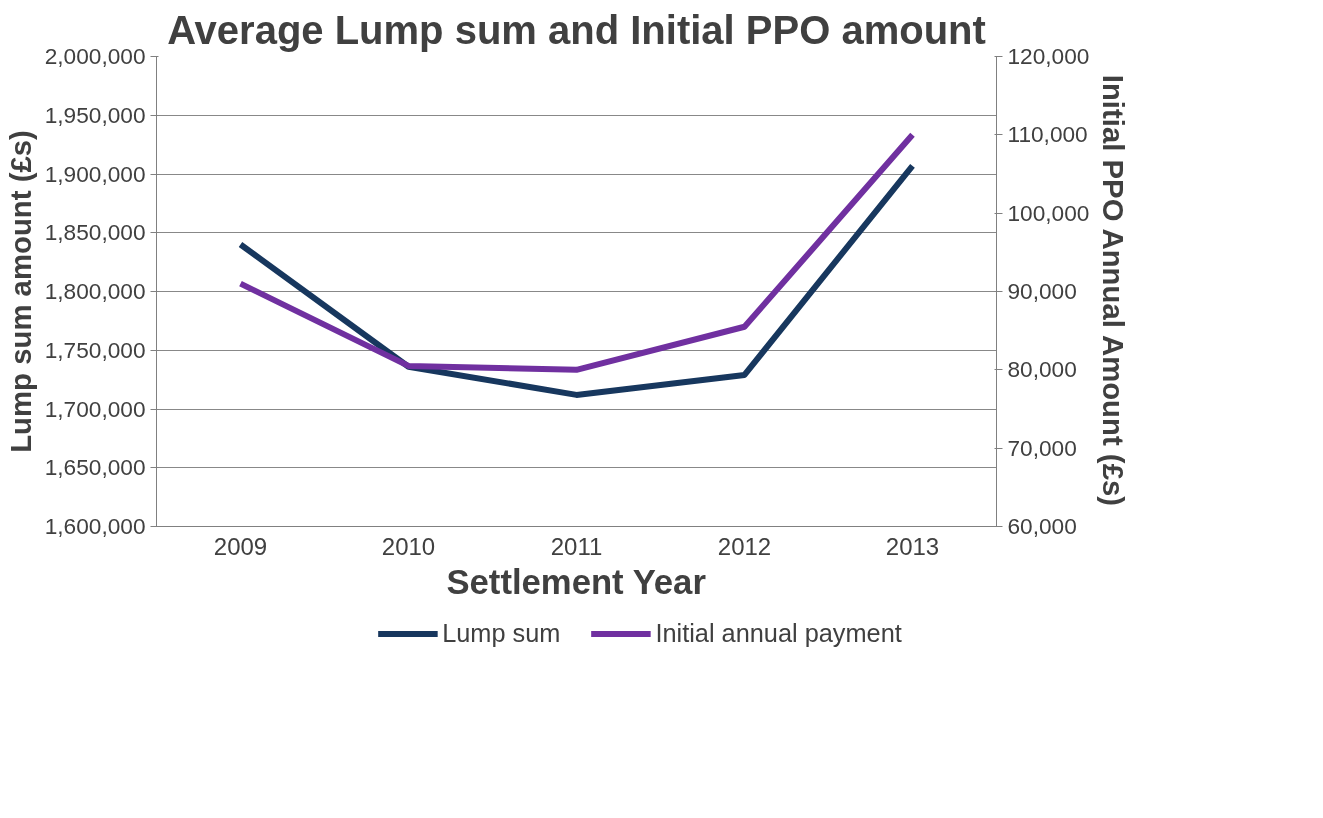  I want to click on x-tick-label: 2011, so click(576, 546).